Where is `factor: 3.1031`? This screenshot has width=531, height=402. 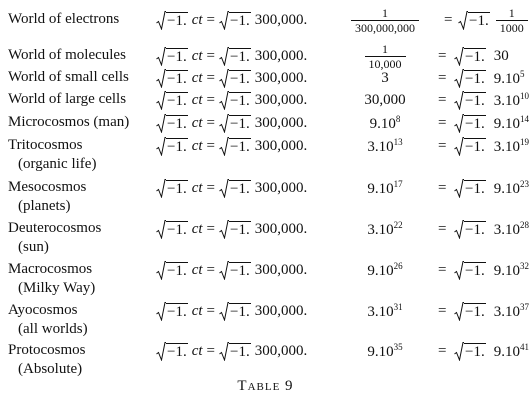 factor: 3.1031 is located at coordinates (385, 311).